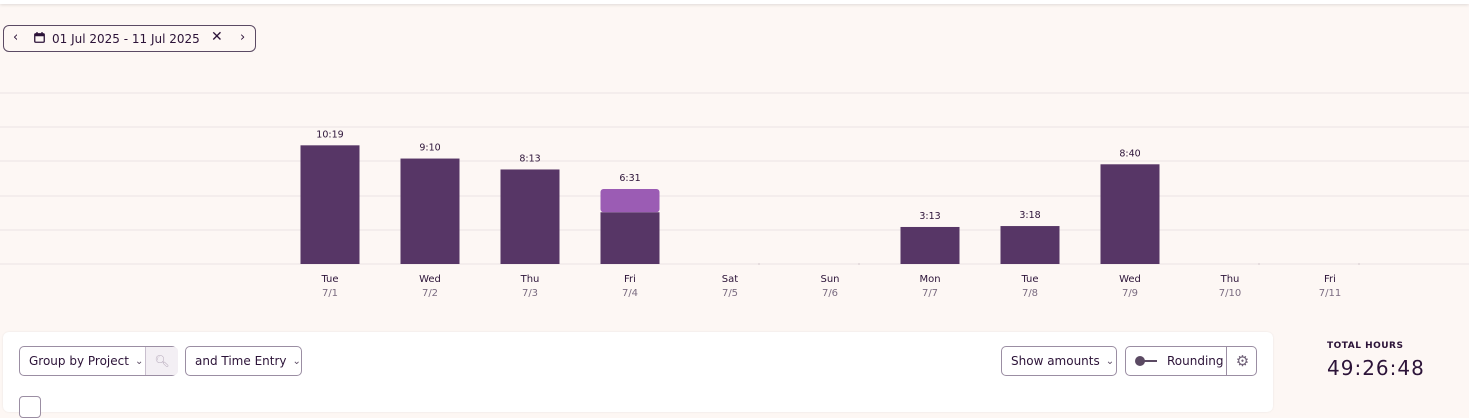 This screenshot has height=418, width=1469. I want to click on x-tick-date: 7/8, so click(1030, 293).